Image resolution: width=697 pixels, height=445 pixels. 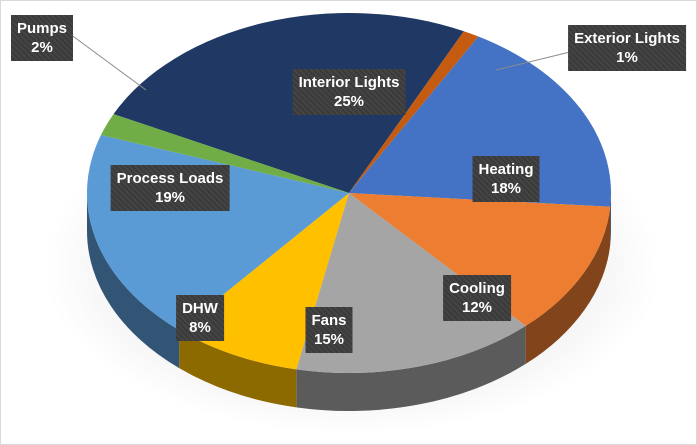 What do you see at coordinates (610, 219) in the screenshot?
I see `pie-side-heating` at bounding box center [610, 219].